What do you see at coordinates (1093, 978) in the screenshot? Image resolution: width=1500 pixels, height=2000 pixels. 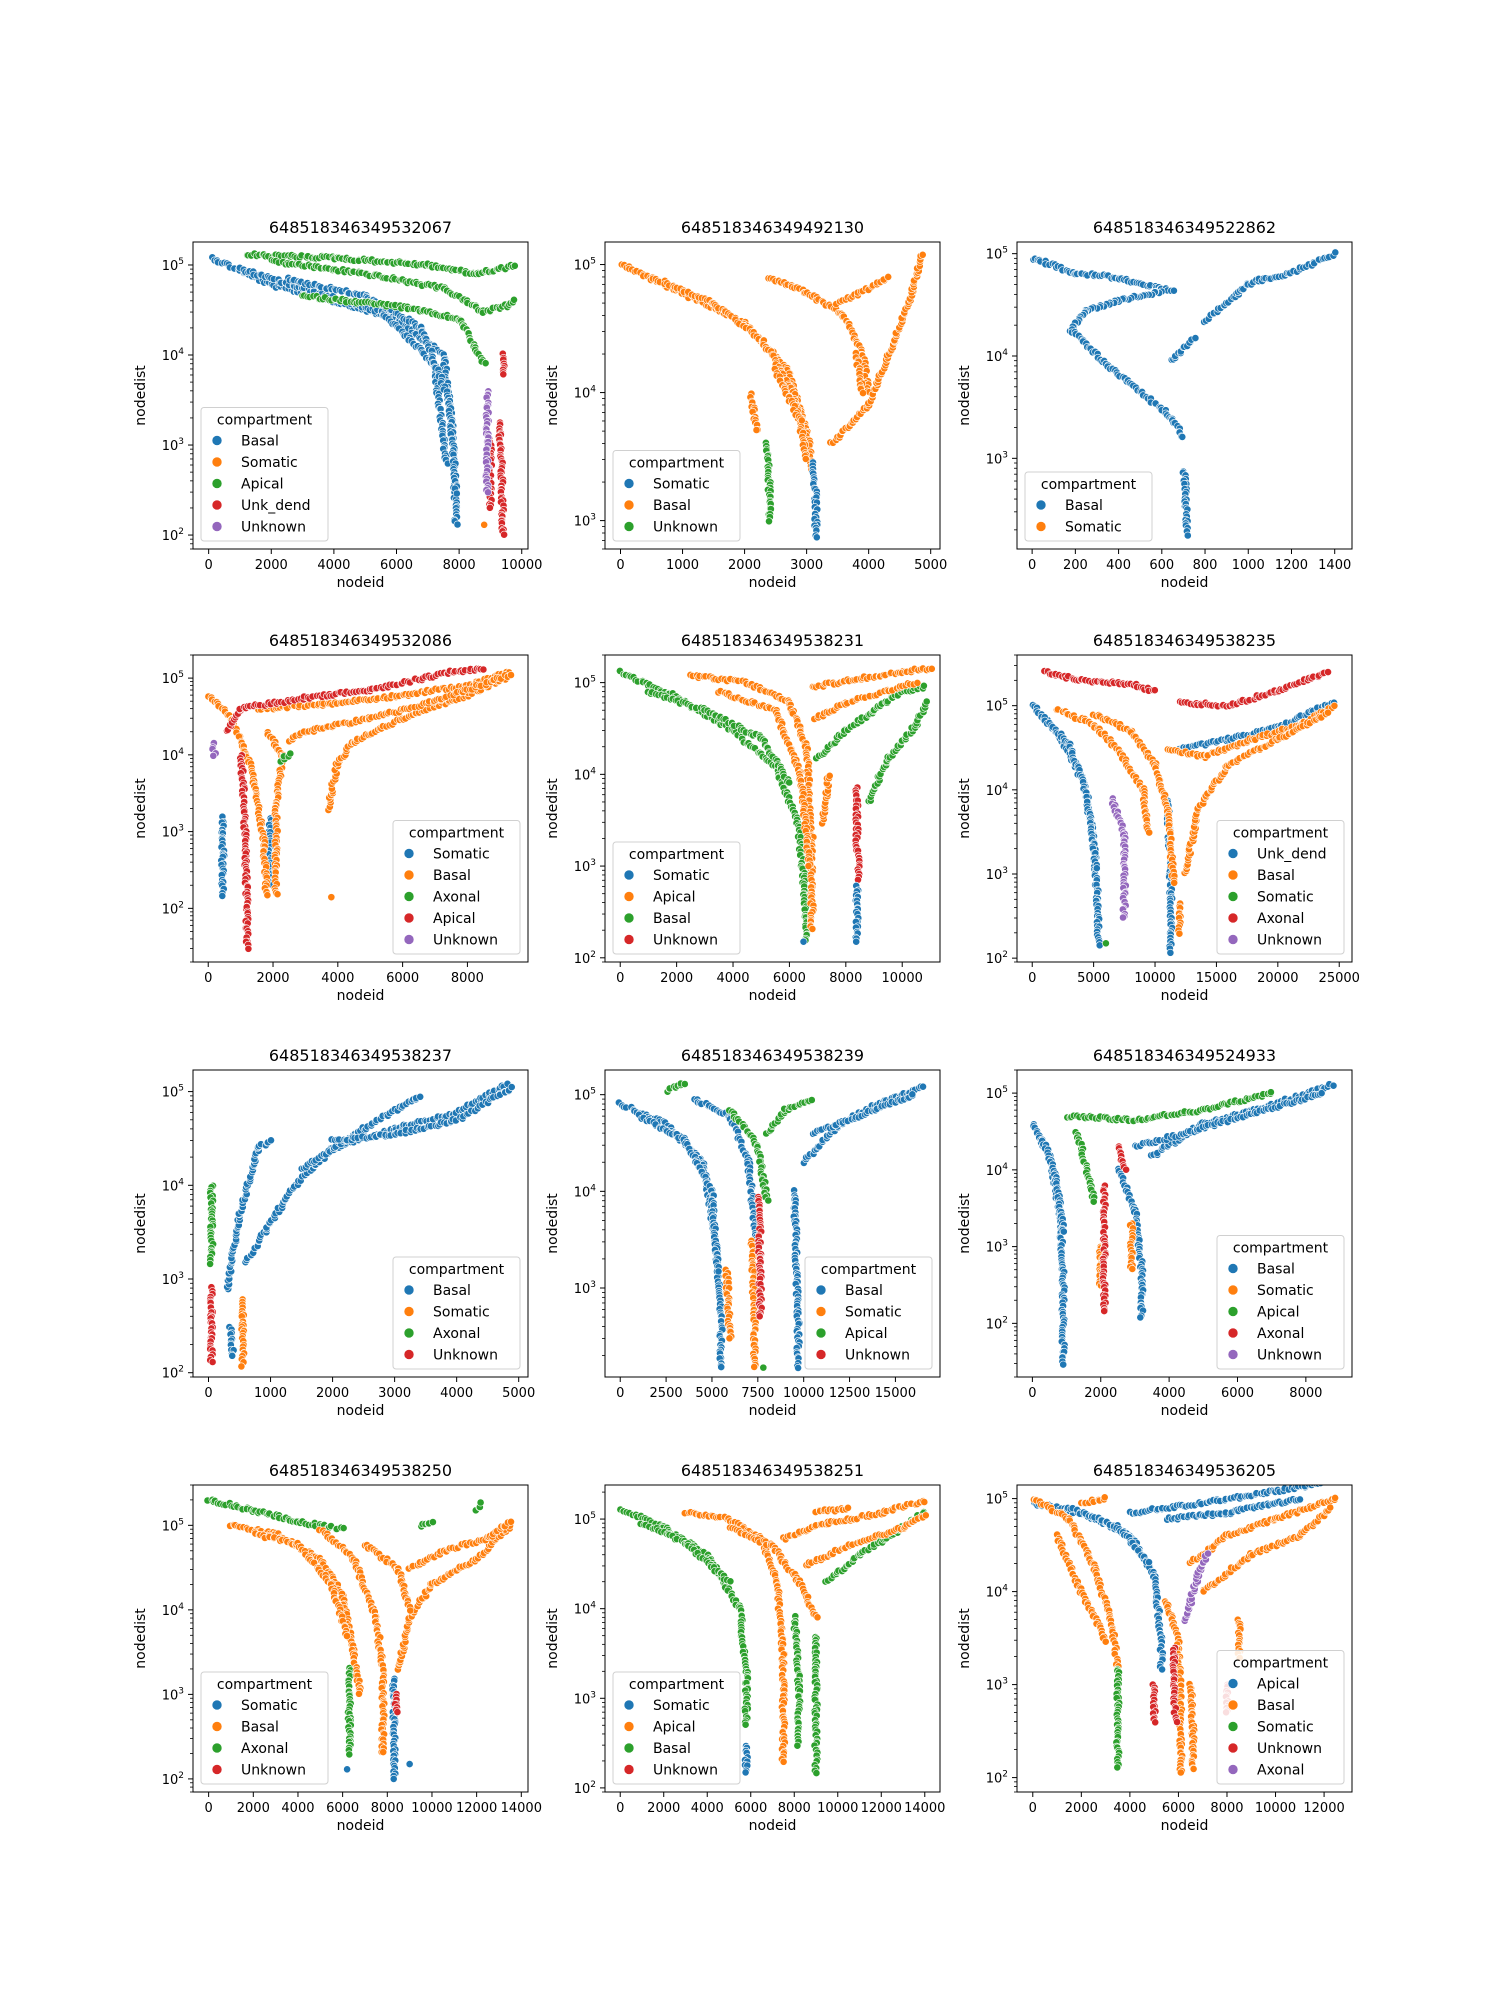 I see `x-tick-label: 5000` at bounding box center [1093, 978].